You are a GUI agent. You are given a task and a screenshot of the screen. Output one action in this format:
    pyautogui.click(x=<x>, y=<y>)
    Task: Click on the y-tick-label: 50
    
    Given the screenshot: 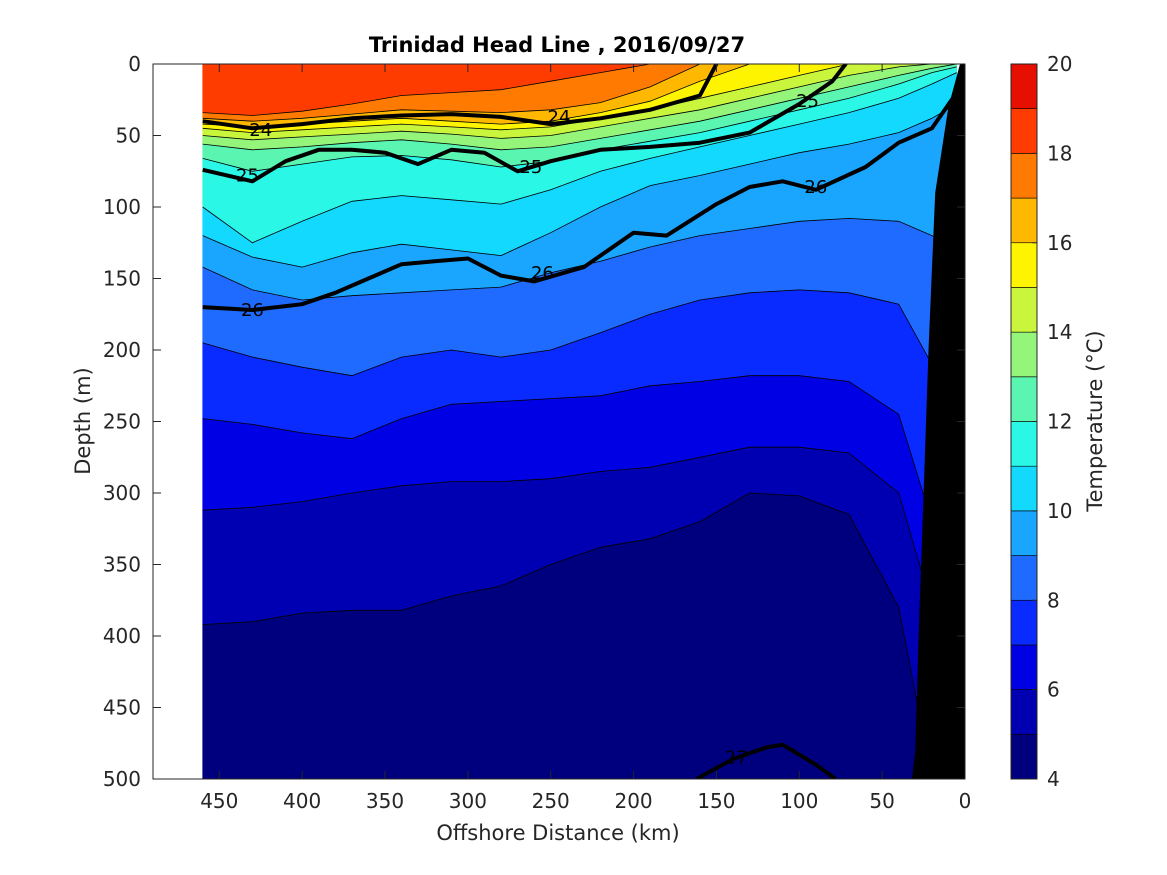 What is the action you would take?
    pyautogui.click(x=128, y=136)
    